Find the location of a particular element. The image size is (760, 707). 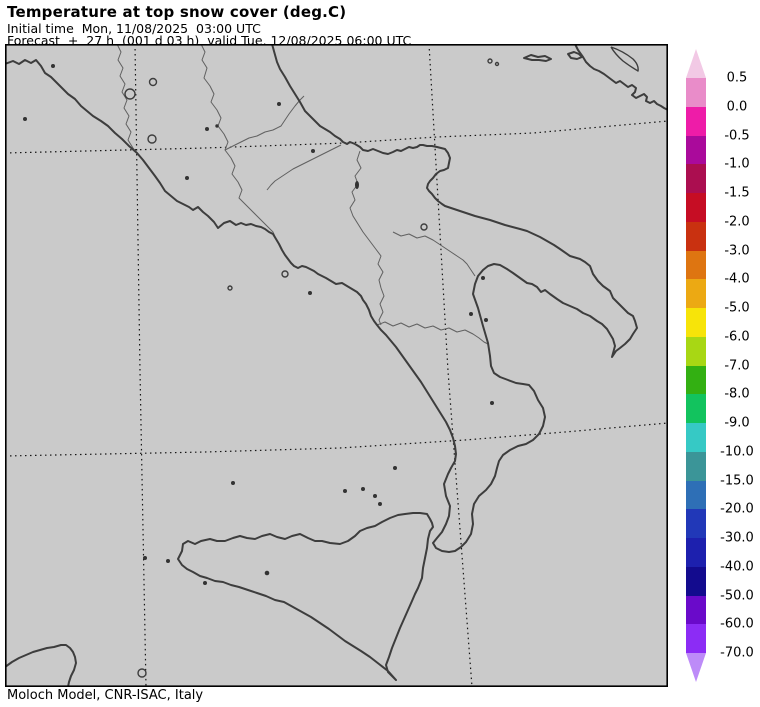

lake-albano is located at coordinates (187, 178).